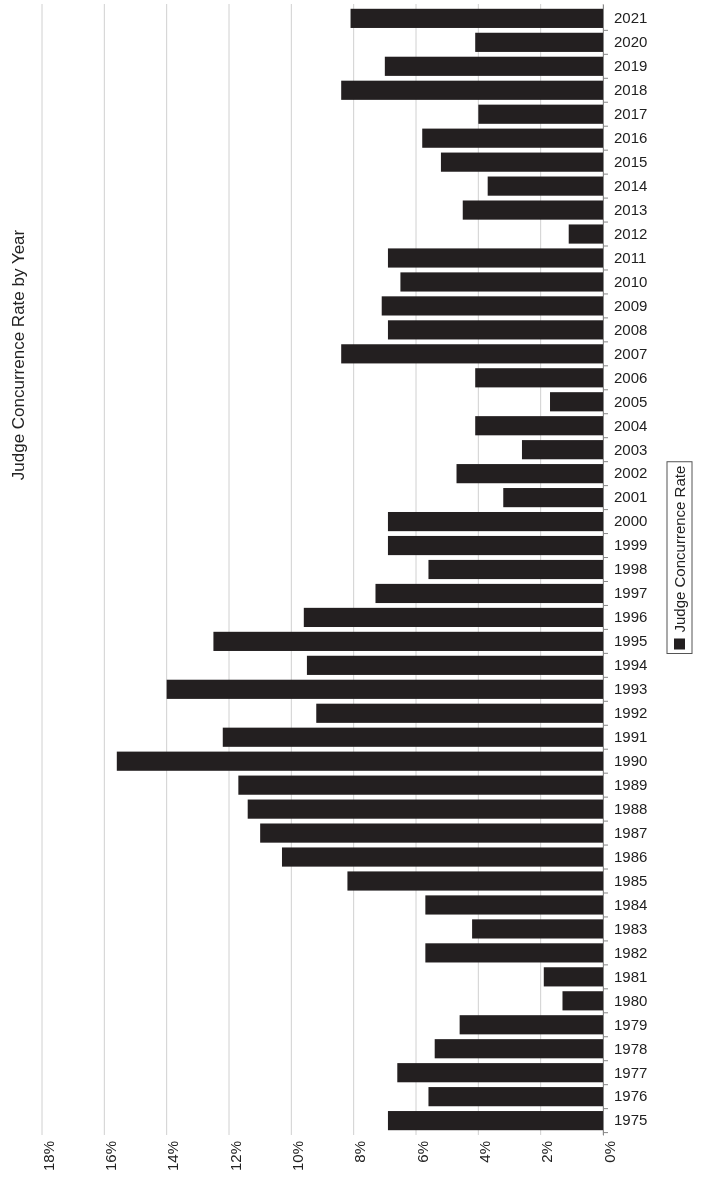  What do you see at coordinates (48, 1156) in the screenshot?
I see `x-tick-label: 18%` at bounding box center [48, 1156].